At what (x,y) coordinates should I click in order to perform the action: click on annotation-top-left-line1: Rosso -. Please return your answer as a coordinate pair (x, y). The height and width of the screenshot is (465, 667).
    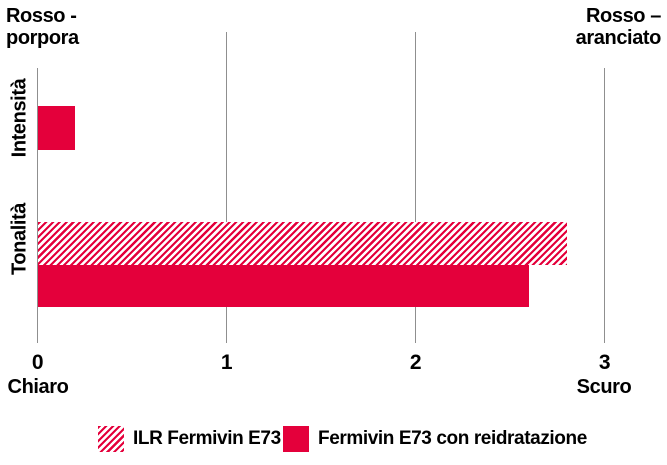
    Looking at the image, I should click on (41, 16).